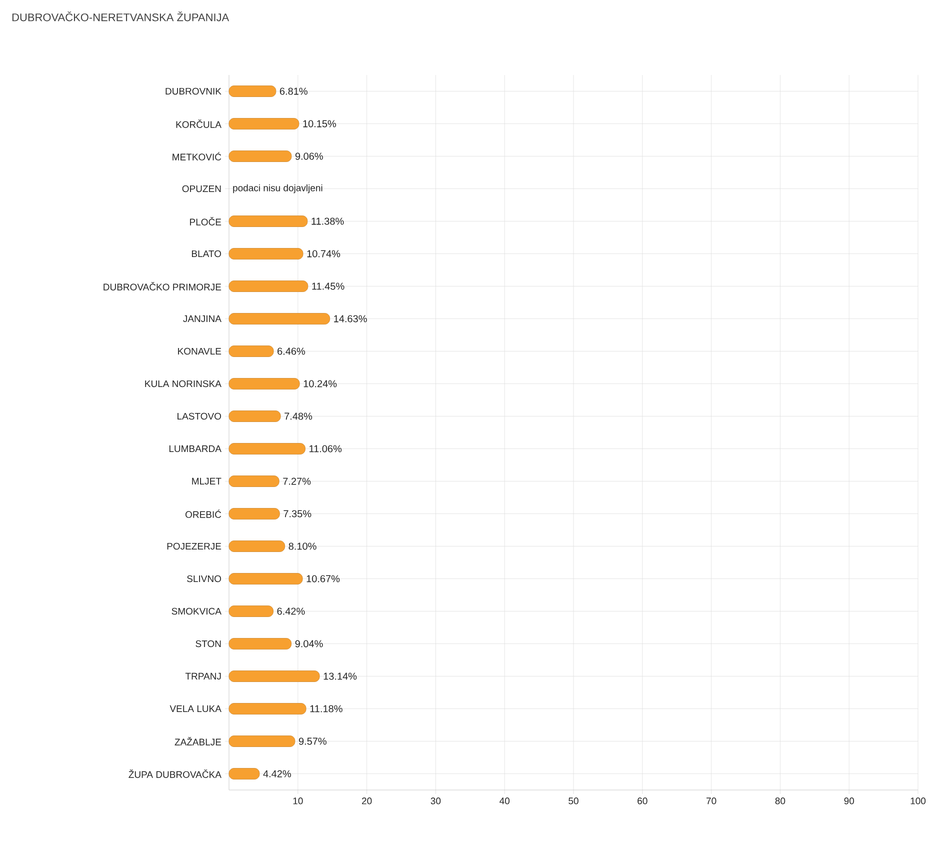 The height and width of the screenshot is (856, 938). I want to click on data-label: 6.46%, so click(292, 351).